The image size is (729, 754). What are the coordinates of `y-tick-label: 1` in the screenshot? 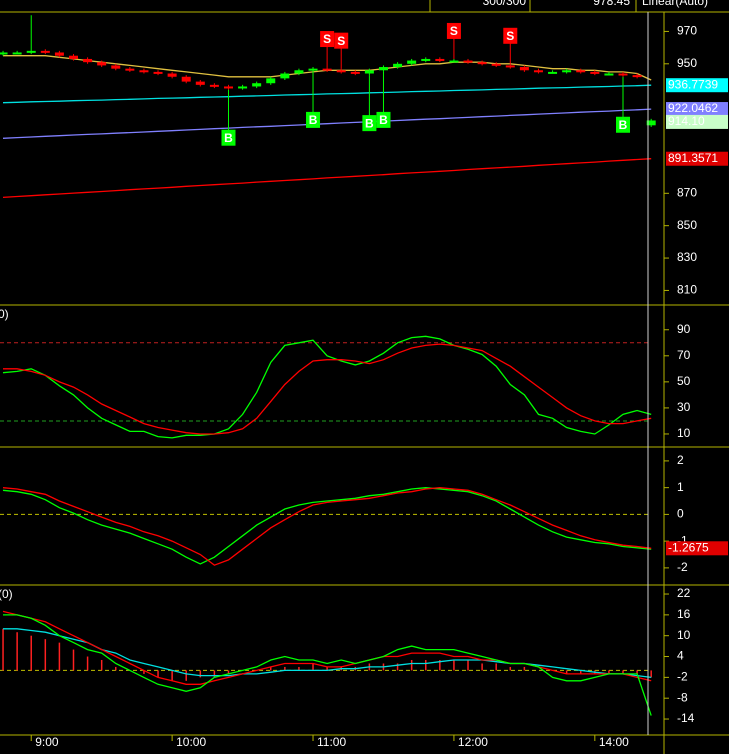 It's located at (680, 487).